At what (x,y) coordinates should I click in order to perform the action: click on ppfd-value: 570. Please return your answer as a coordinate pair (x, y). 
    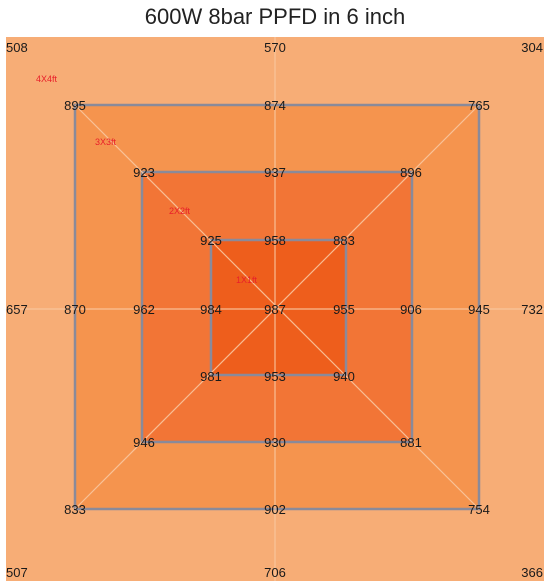
    Looking at the image, I should click on (275, 47).